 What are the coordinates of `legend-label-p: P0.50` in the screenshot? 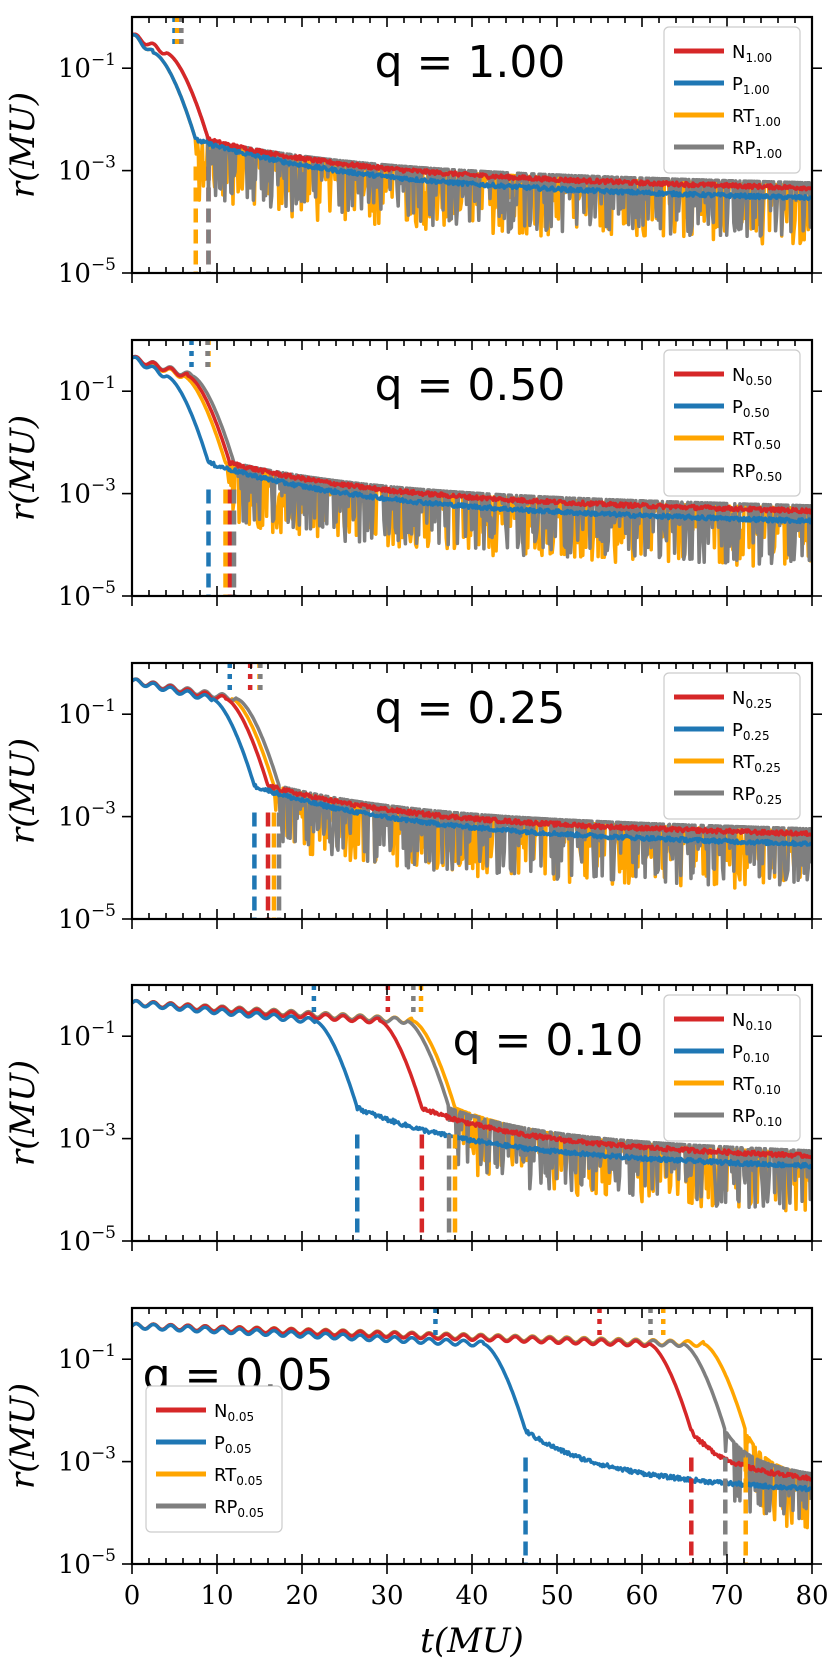 It's located at (751, 408).